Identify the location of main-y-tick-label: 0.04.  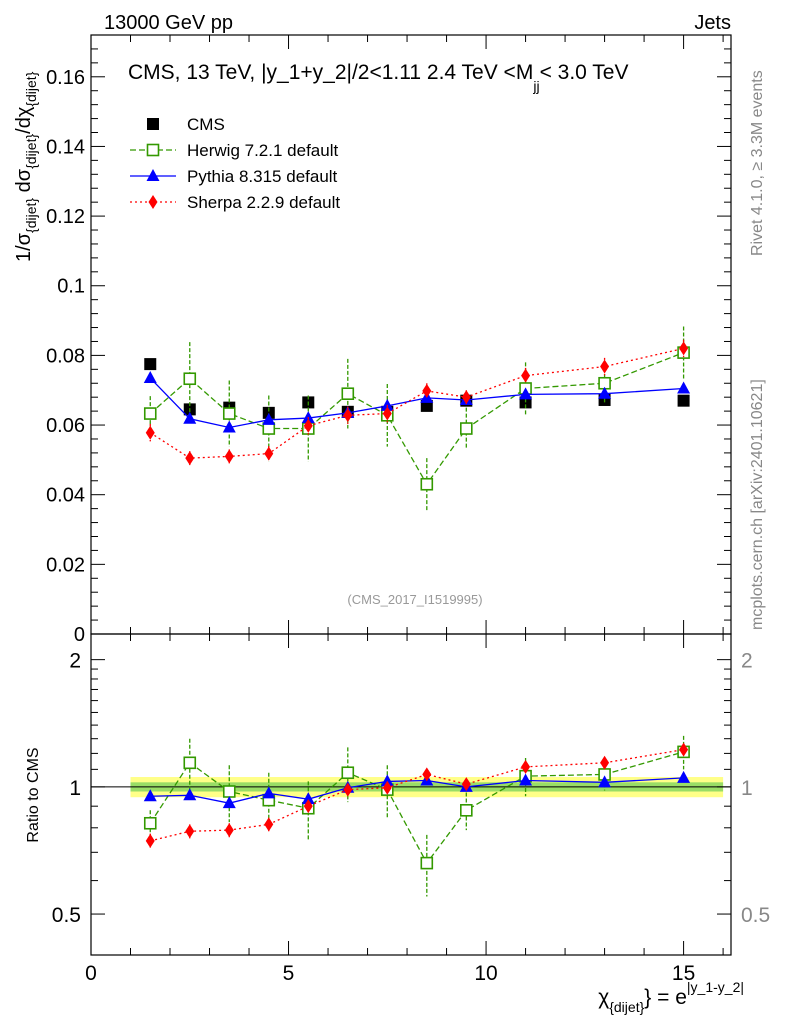
(65, 496).